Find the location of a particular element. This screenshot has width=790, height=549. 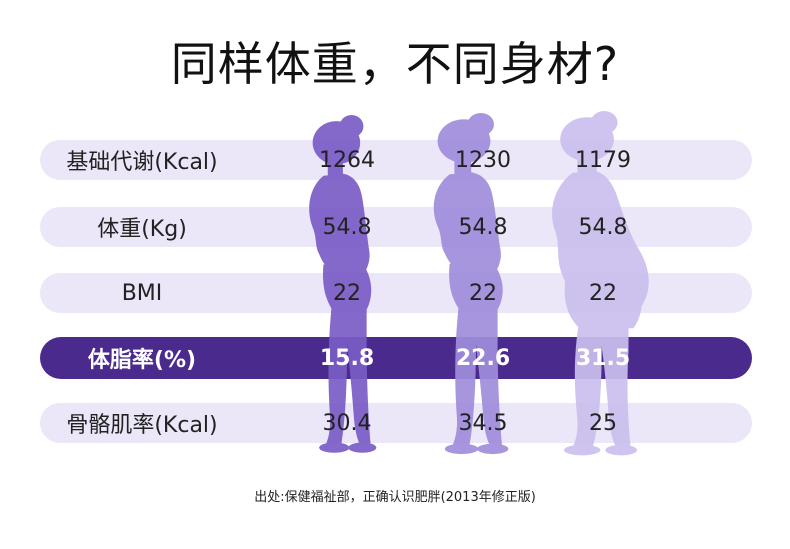

row-value: 25 is located at coordinates (603, 423).